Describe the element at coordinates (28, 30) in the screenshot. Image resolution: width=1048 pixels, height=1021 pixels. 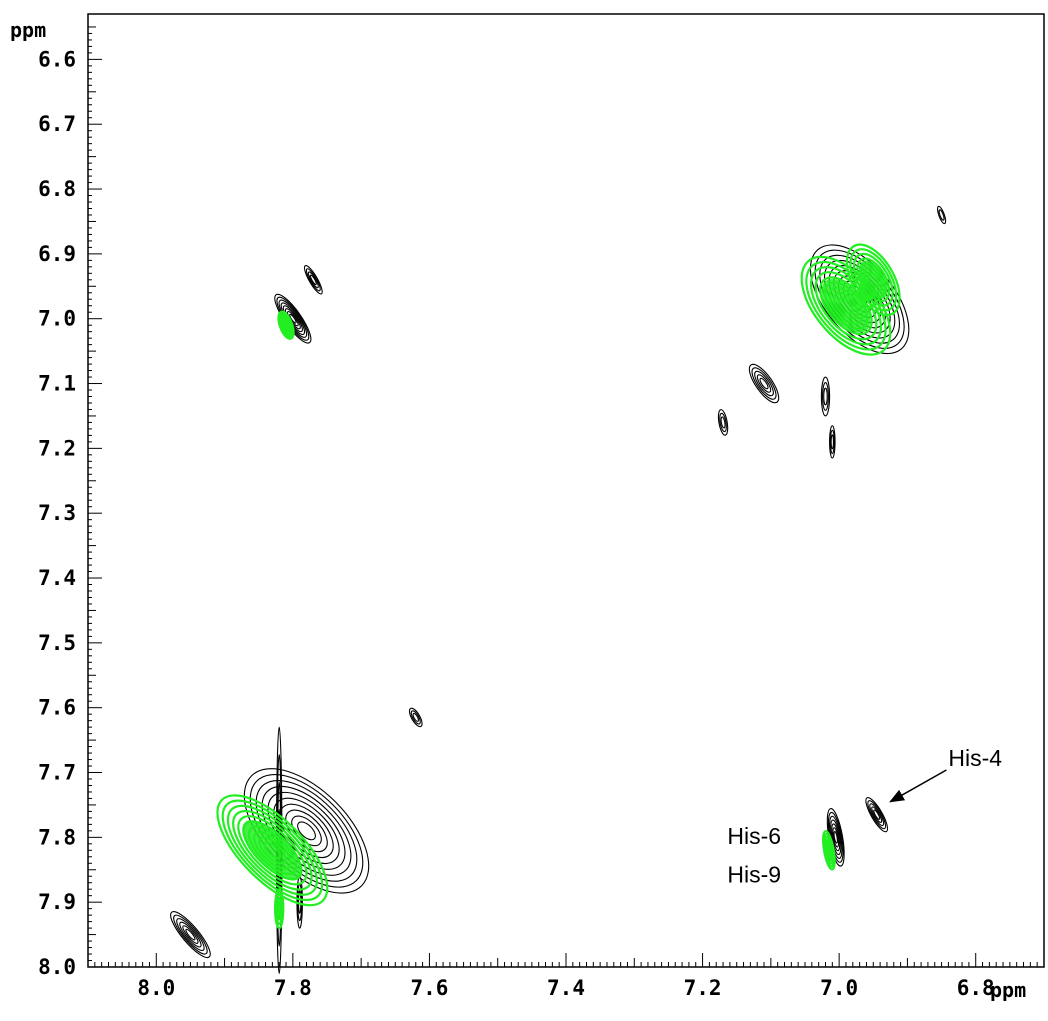
I see `y-axis-unit-label: ppm` at that location.